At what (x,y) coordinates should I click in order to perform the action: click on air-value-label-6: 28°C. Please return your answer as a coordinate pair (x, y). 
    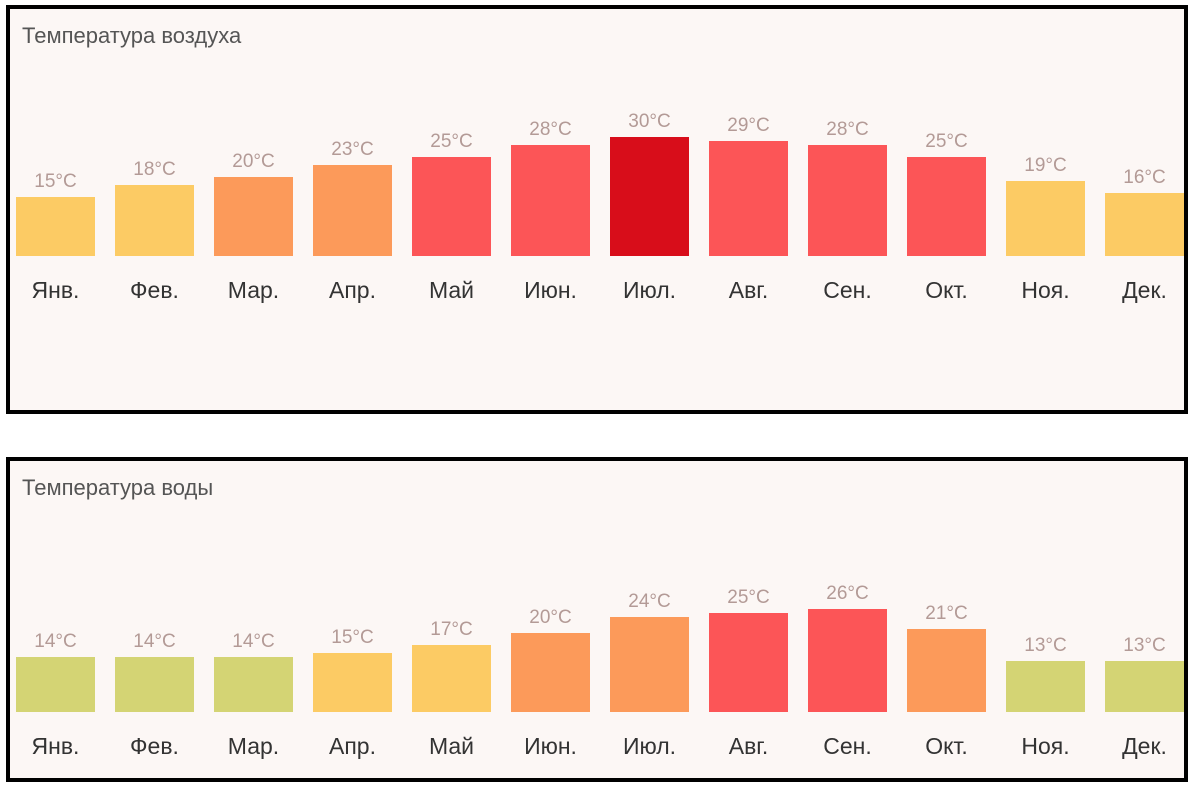
    Looking at the image, I should click on (550, 129).